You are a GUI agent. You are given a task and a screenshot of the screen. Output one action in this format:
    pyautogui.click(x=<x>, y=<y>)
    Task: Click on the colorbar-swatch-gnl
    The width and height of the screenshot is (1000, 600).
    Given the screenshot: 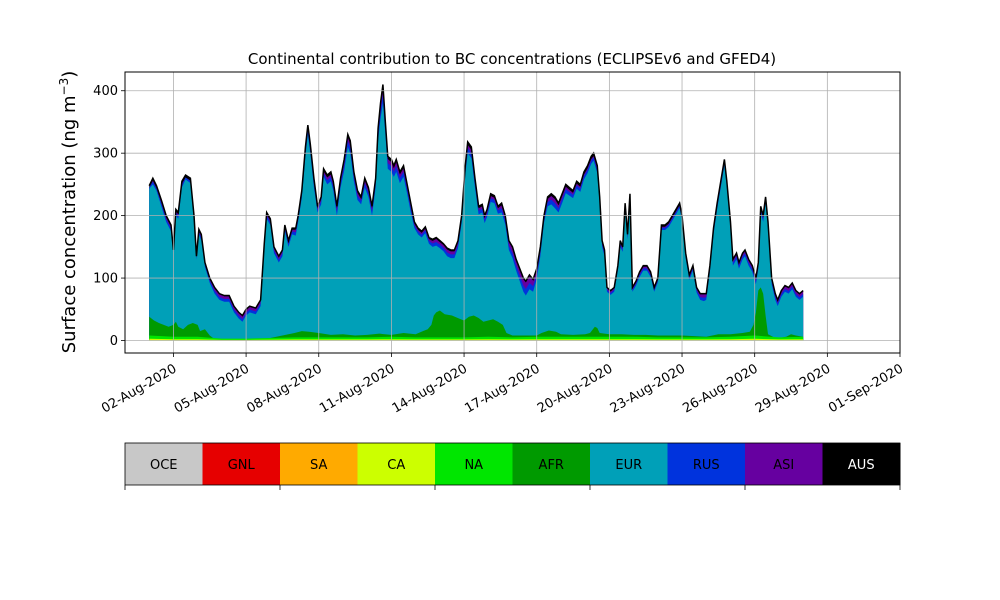 What is the action you would take?
    pyautogui.click(x=241, y=464)
    